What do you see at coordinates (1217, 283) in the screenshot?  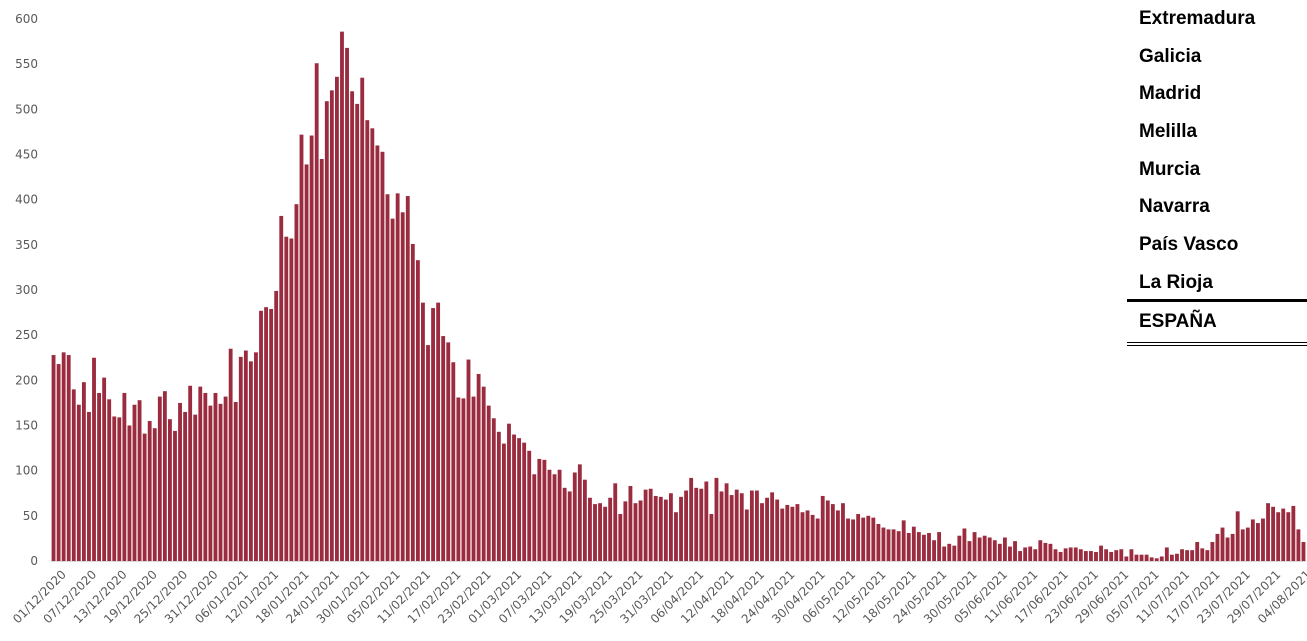 I see `region-la-rioja: La Rioja` at bounding box center [1217, 283].